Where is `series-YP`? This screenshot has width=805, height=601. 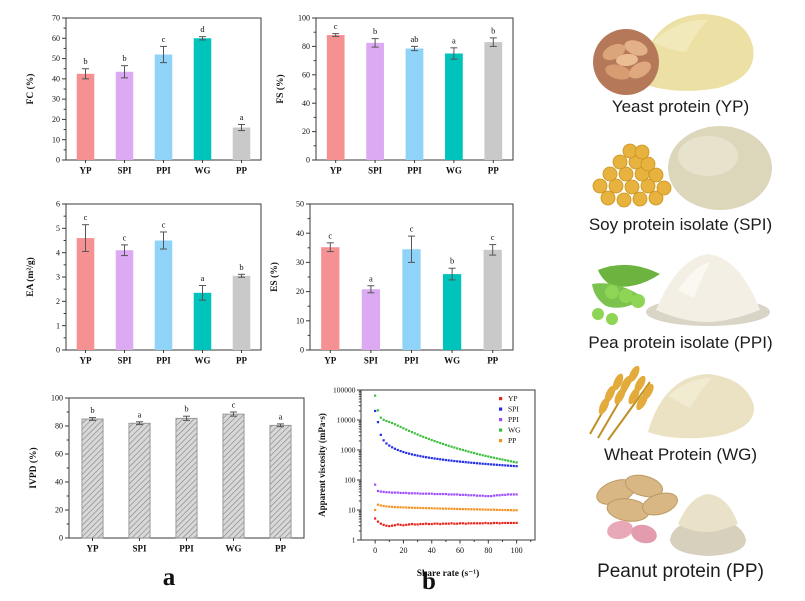
series-YP is located at coordinates (446, 522).